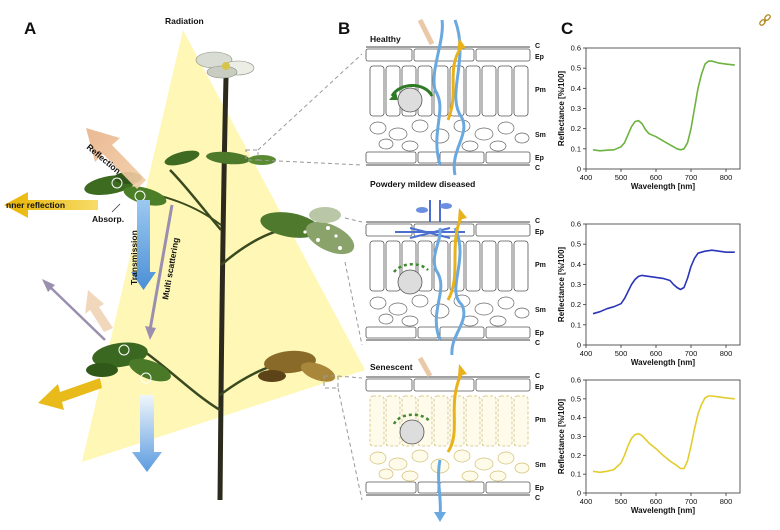 This screenshot has width=780, height=530. What do you see at coordinates (663, 434) in the screenshot?
I see `reflectance-series-line` at bounding box center [663, 434].